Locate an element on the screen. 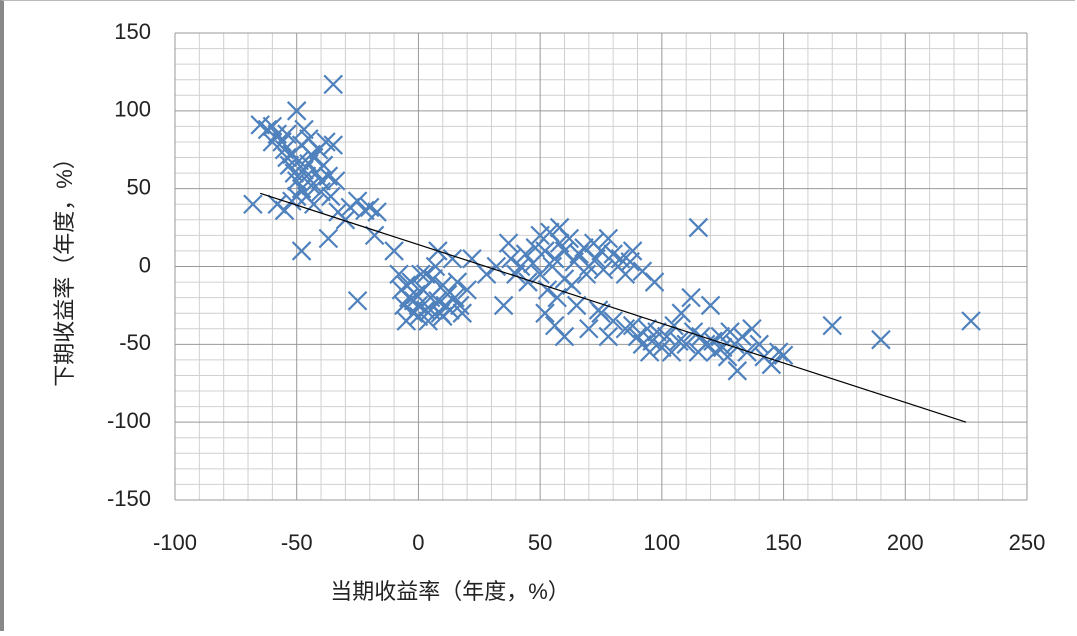  x-tick-label: -100 is located at coordinates (175, 542).